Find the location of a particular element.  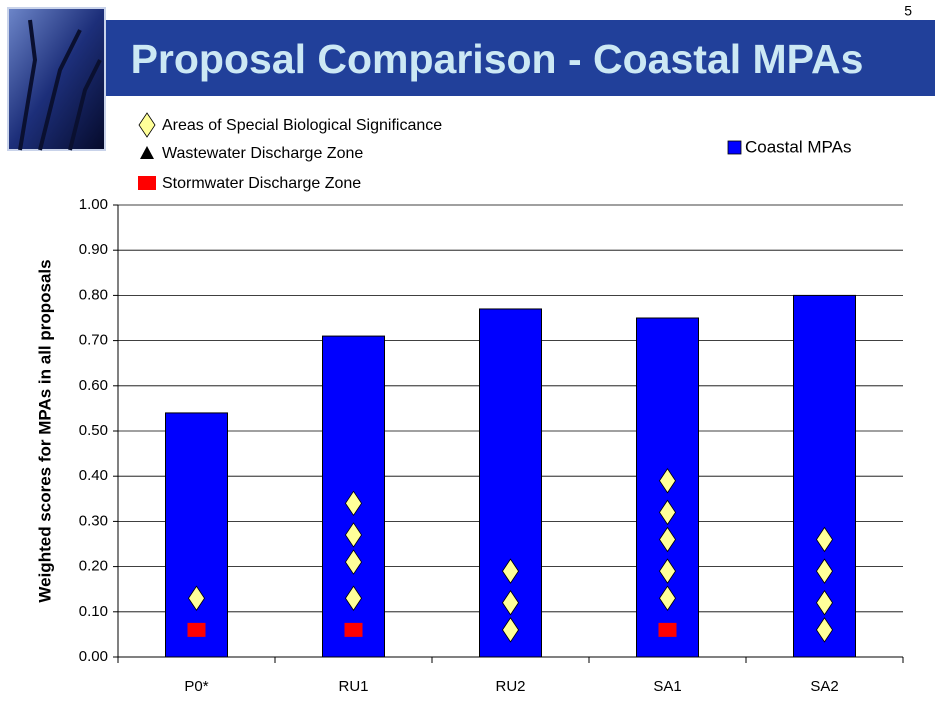

y-tick-label: 0.40 is located at coordinates (93, 475).